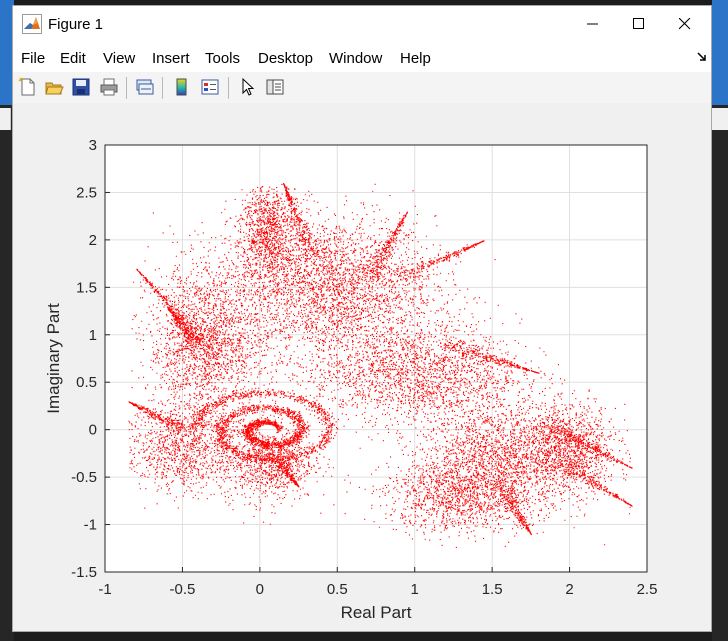  Describe the element at coordinates (84, 477) in the screenshot. I see `y-tick-label: -0.5` at that location.